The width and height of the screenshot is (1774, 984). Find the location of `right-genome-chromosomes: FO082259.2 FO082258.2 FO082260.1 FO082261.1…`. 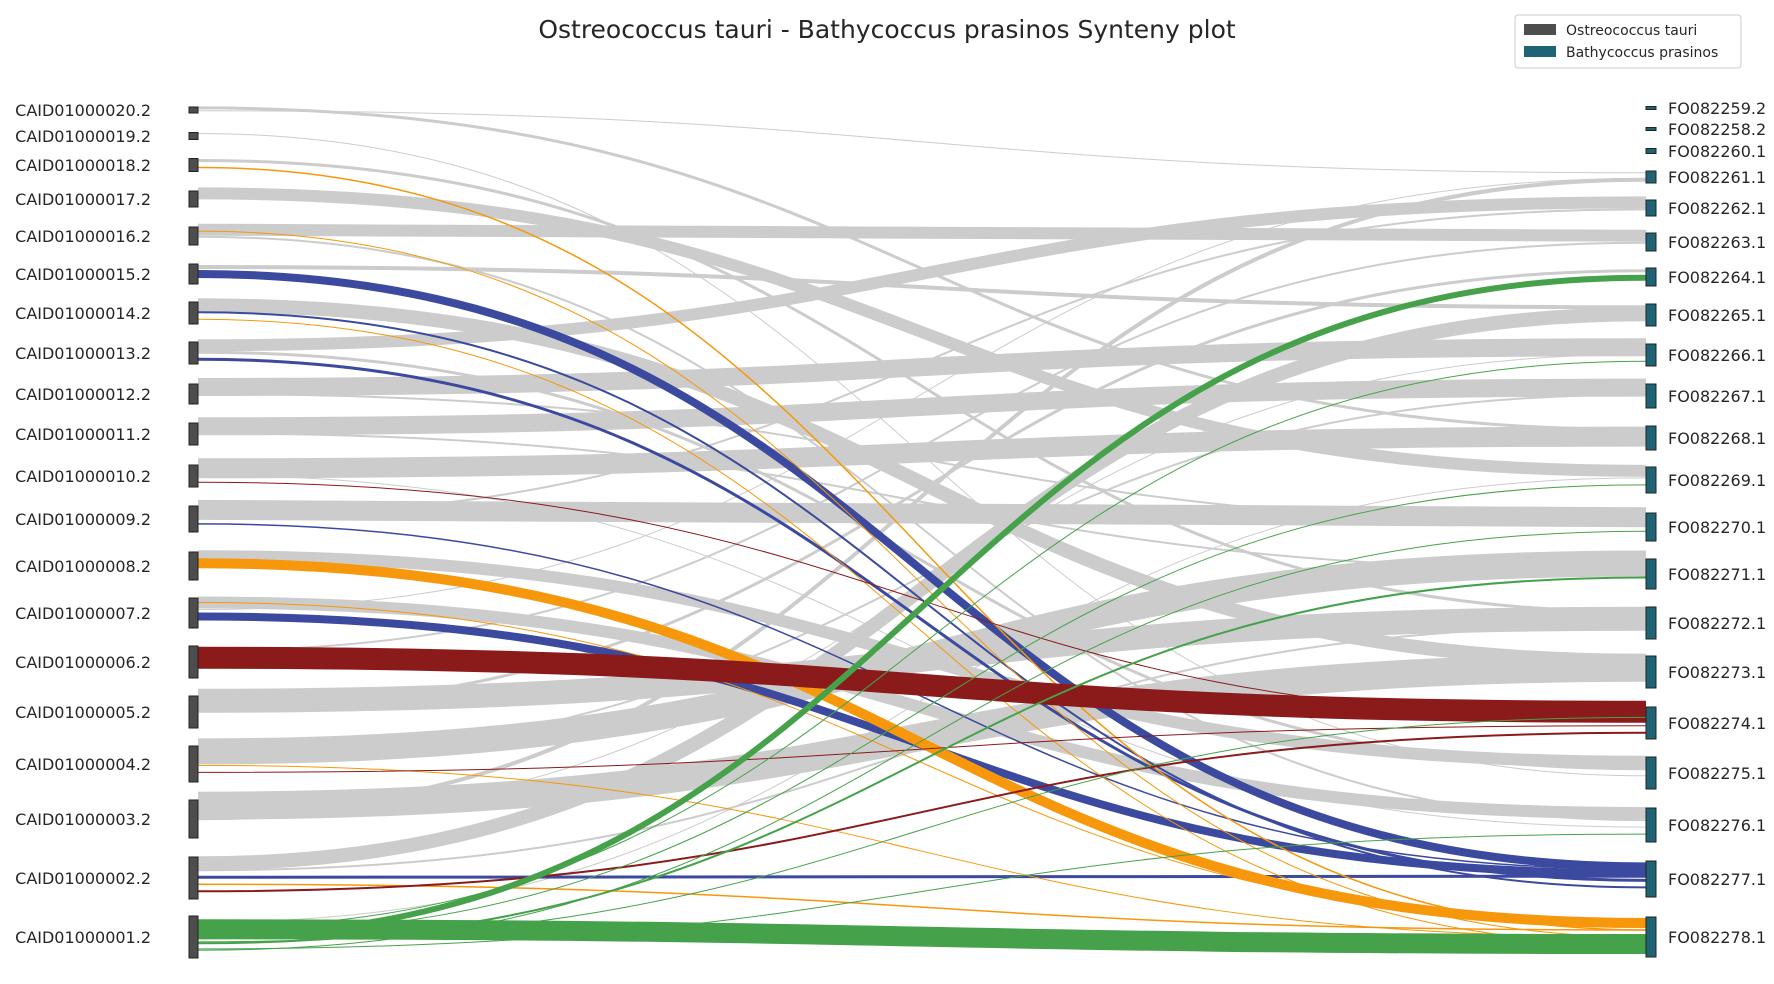

right-genome-chromosomes: FO082259.2 FO082258.2 FO082260.1 FO082261.1… is located at coordinates (1705, 528).